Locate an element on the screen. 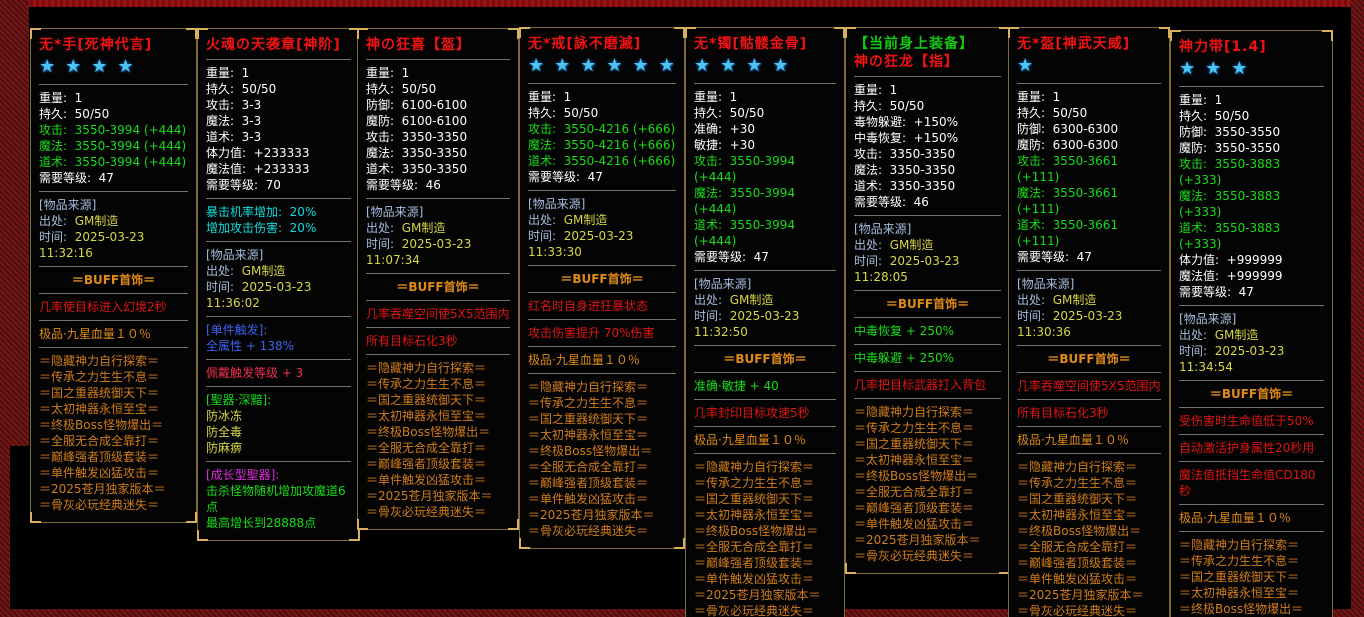  text-part: 防全毒 is located at coordinates (224, 432).